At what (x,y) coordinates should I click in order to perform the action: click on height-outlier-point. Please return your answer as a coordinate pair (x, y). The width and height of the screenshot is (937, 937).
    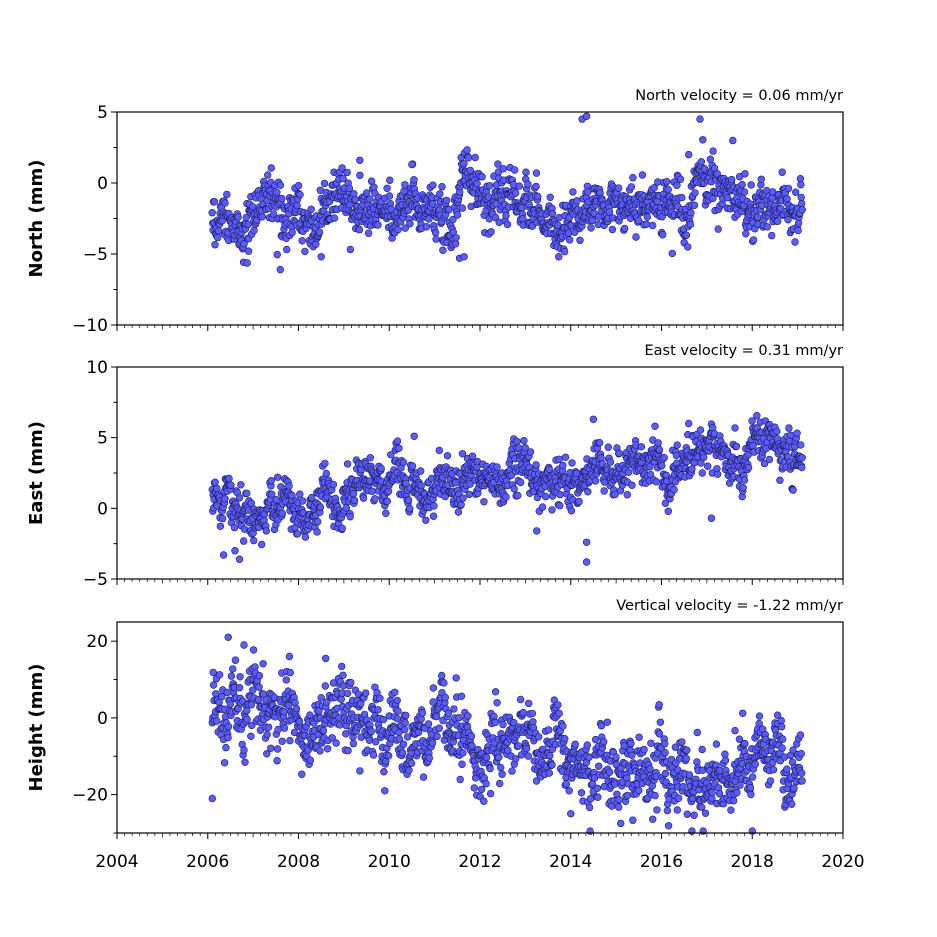
    Looking at the image, I should click on (571, 814).